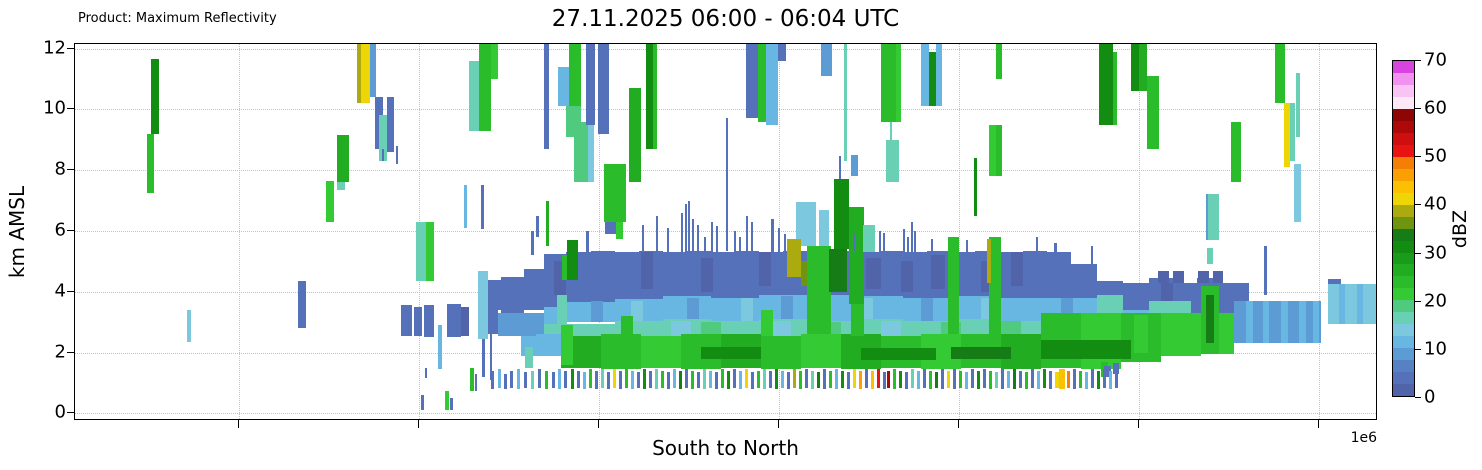 The height and width of the screenshot is (470, 1482). Describe the element at coordinates (60, 169) in the screenshot. I see `y-tick-label: 8` at that location.